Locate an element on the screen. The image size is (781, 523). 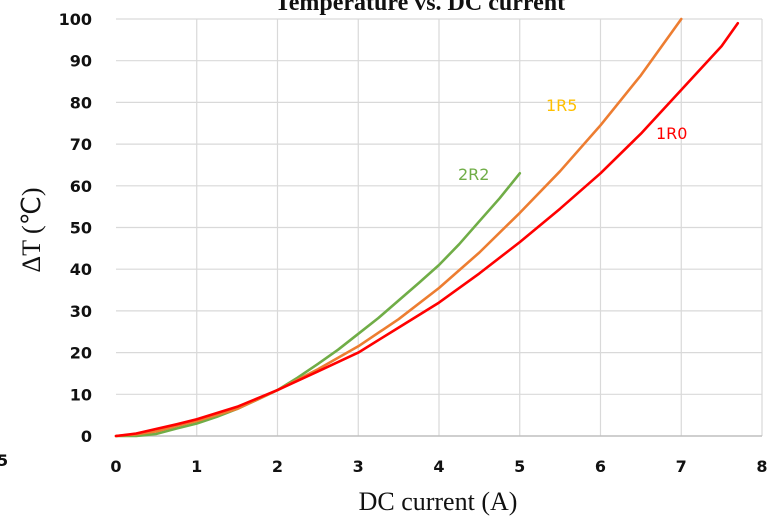
y-tick-label: 50 is located at coordinates (81, 228).